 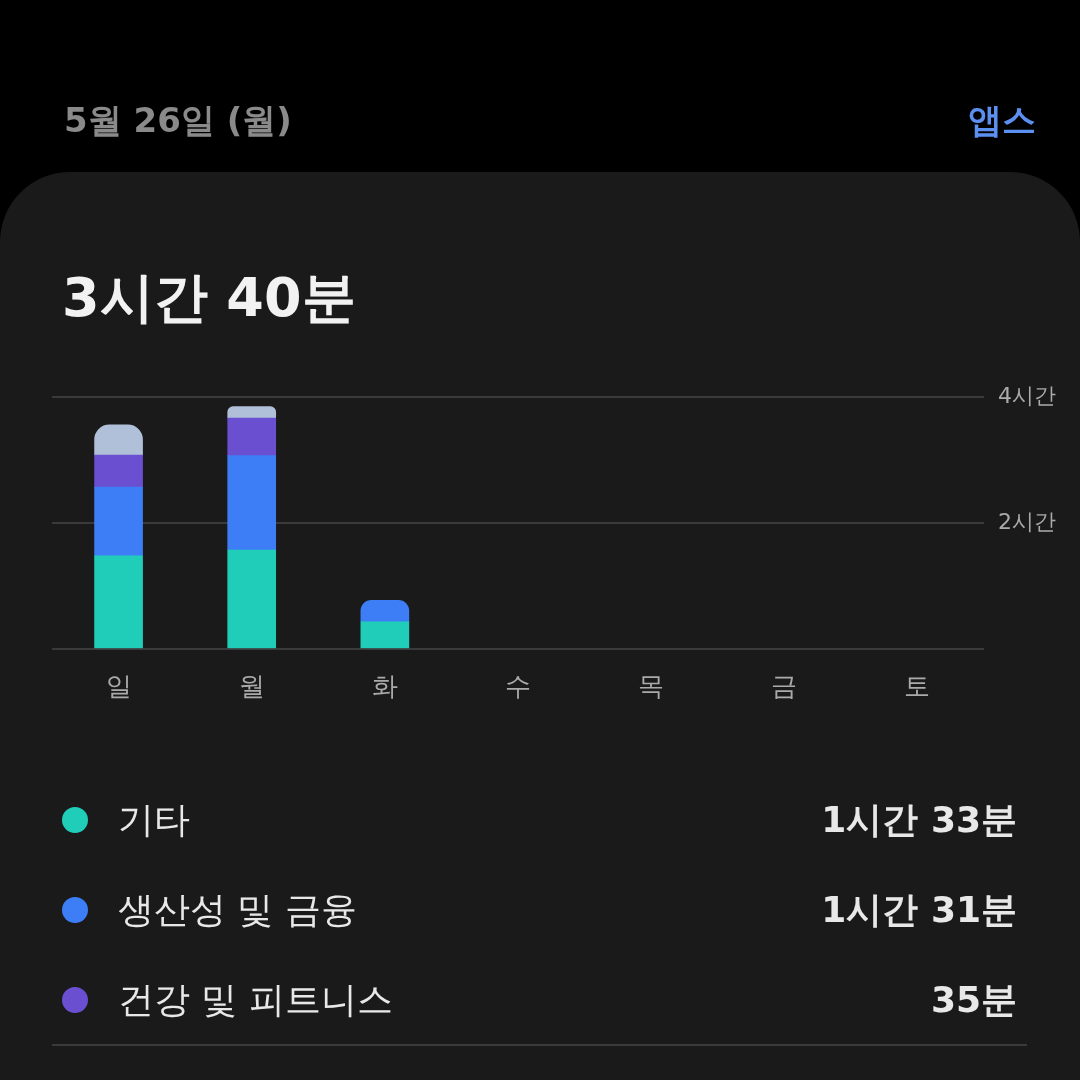 What do you see at coordinates (784, 686) in the screenshot?
I see `x-tick-label: 금` at bounding box center [784, 686].